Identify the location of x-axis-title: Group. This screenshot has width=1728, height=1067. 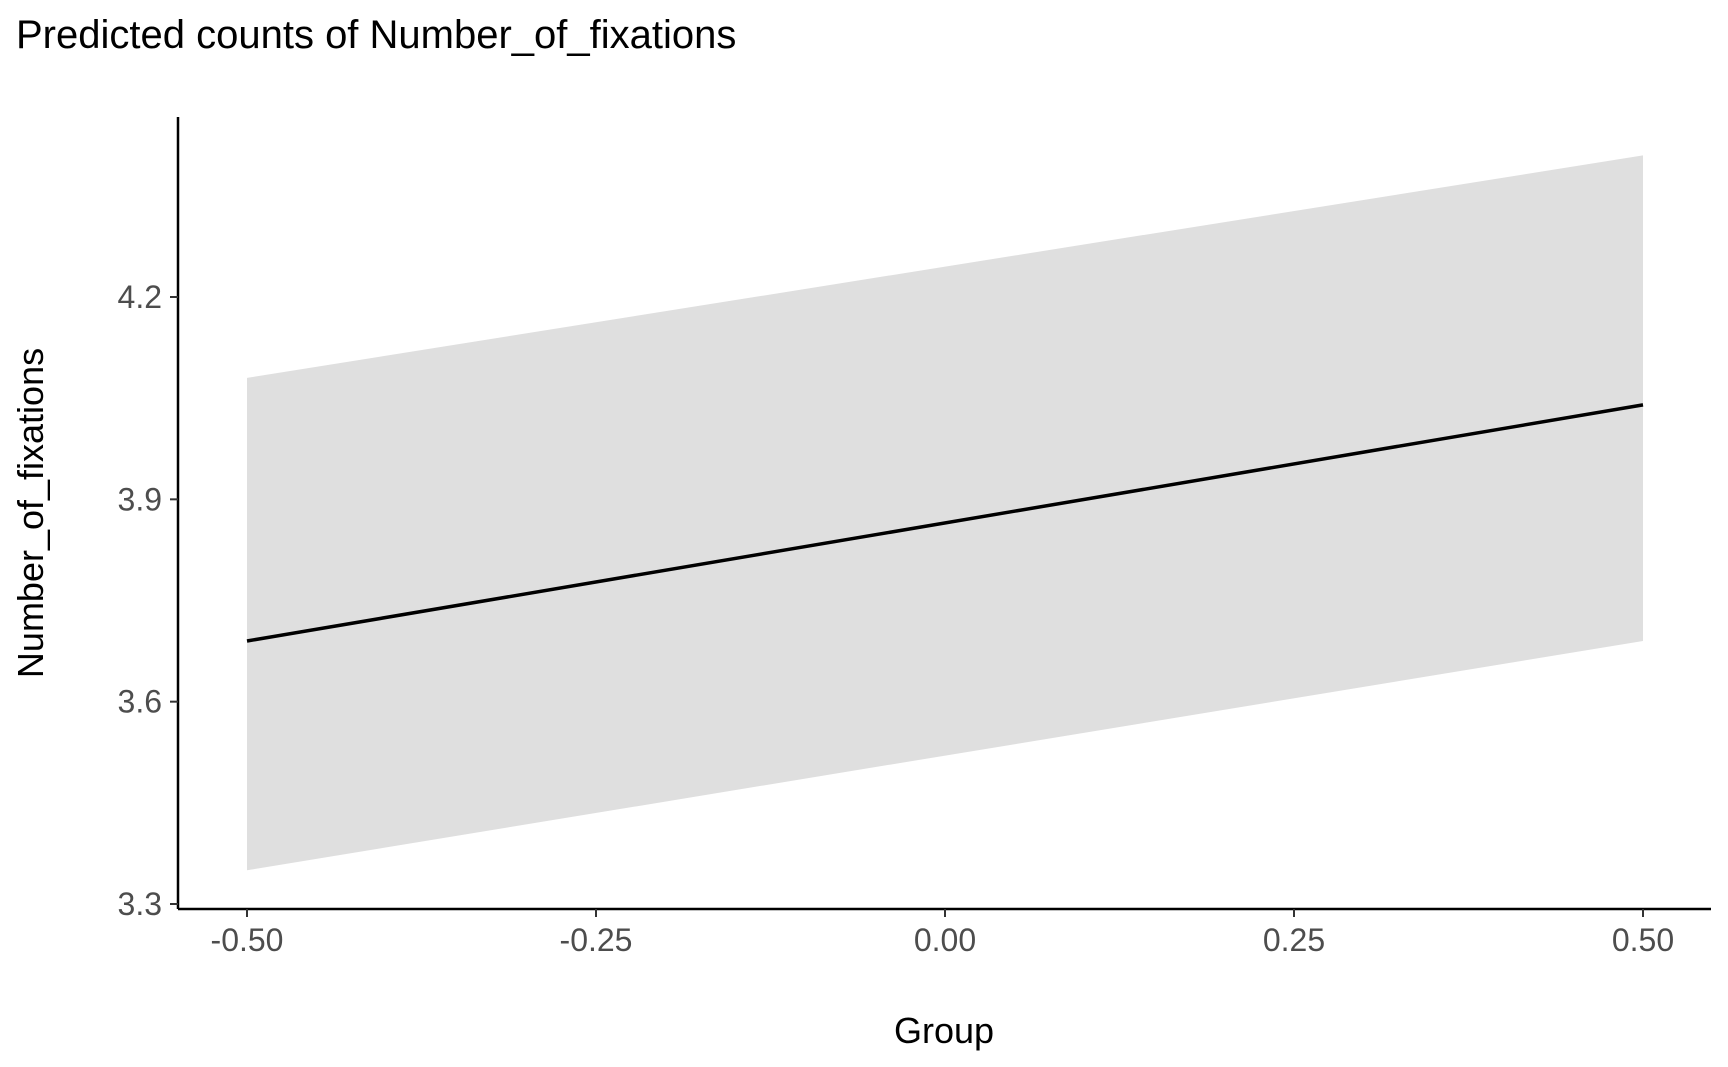
(944, 1030).